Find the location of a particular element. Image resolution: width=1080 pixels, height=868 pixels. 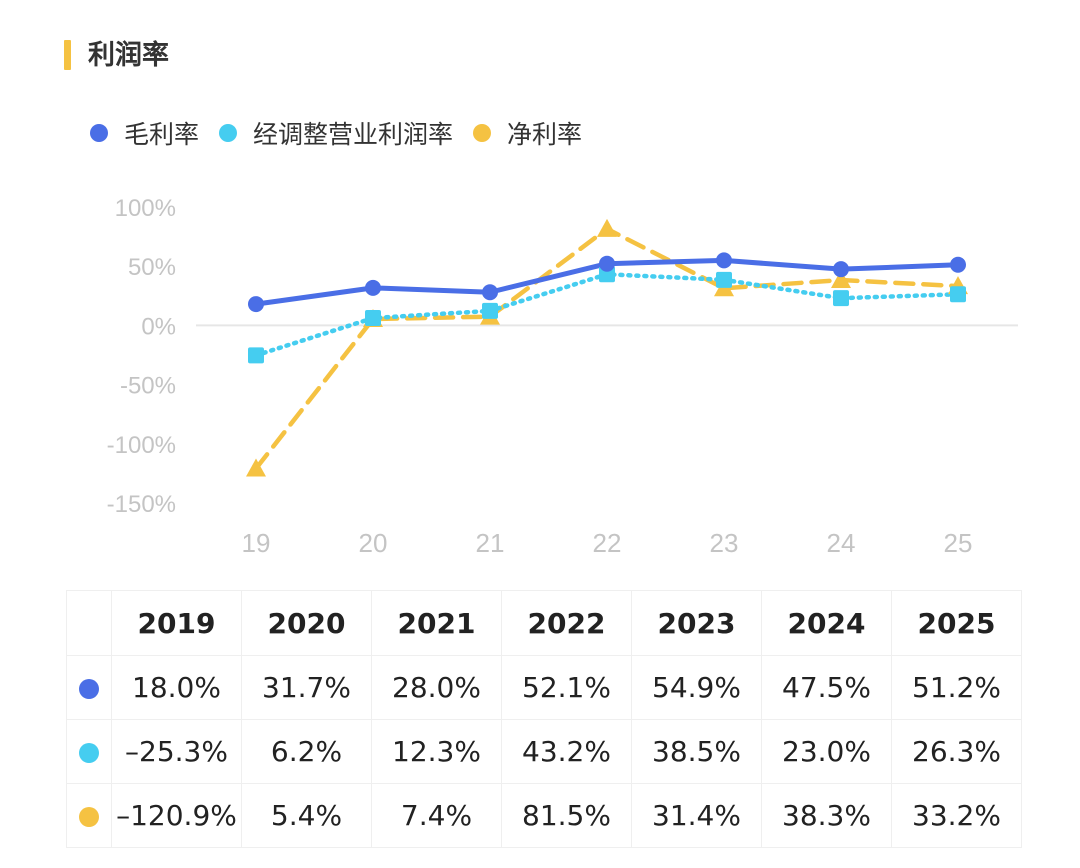

y-tick-label: 100% is located at coordinates (145, 208).